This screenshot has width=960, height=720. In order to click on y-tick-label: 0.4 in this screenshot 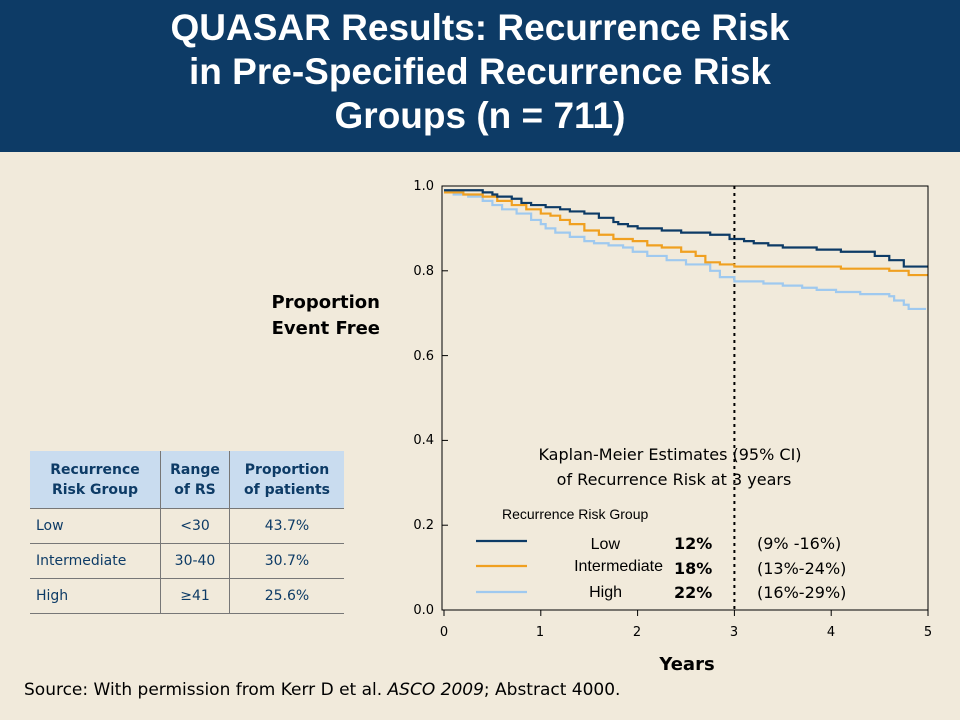, I will do `click(423, 440)`.